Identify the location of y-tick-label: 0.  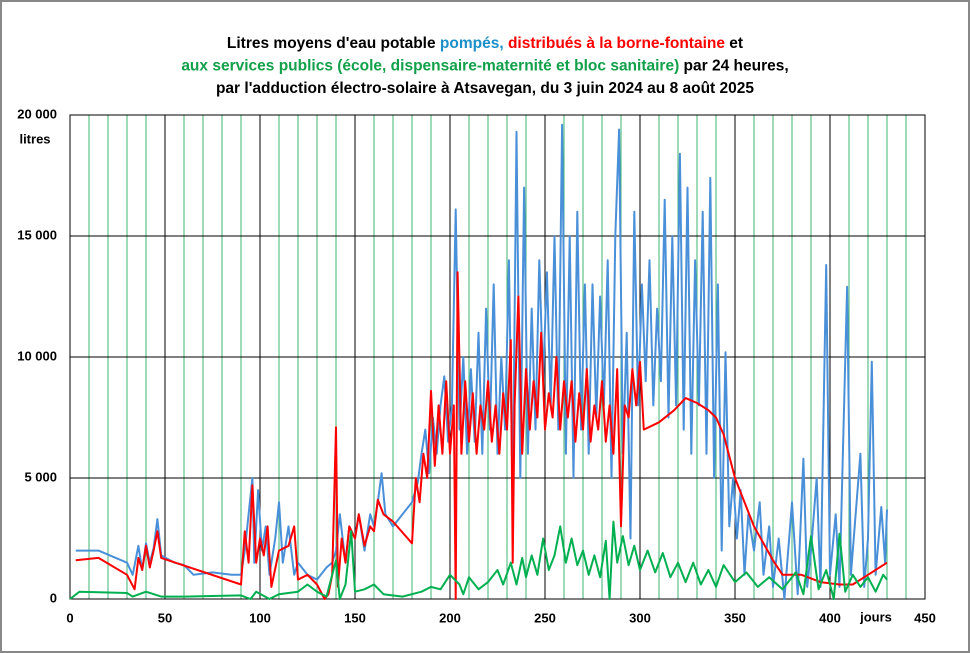
(53, 597).